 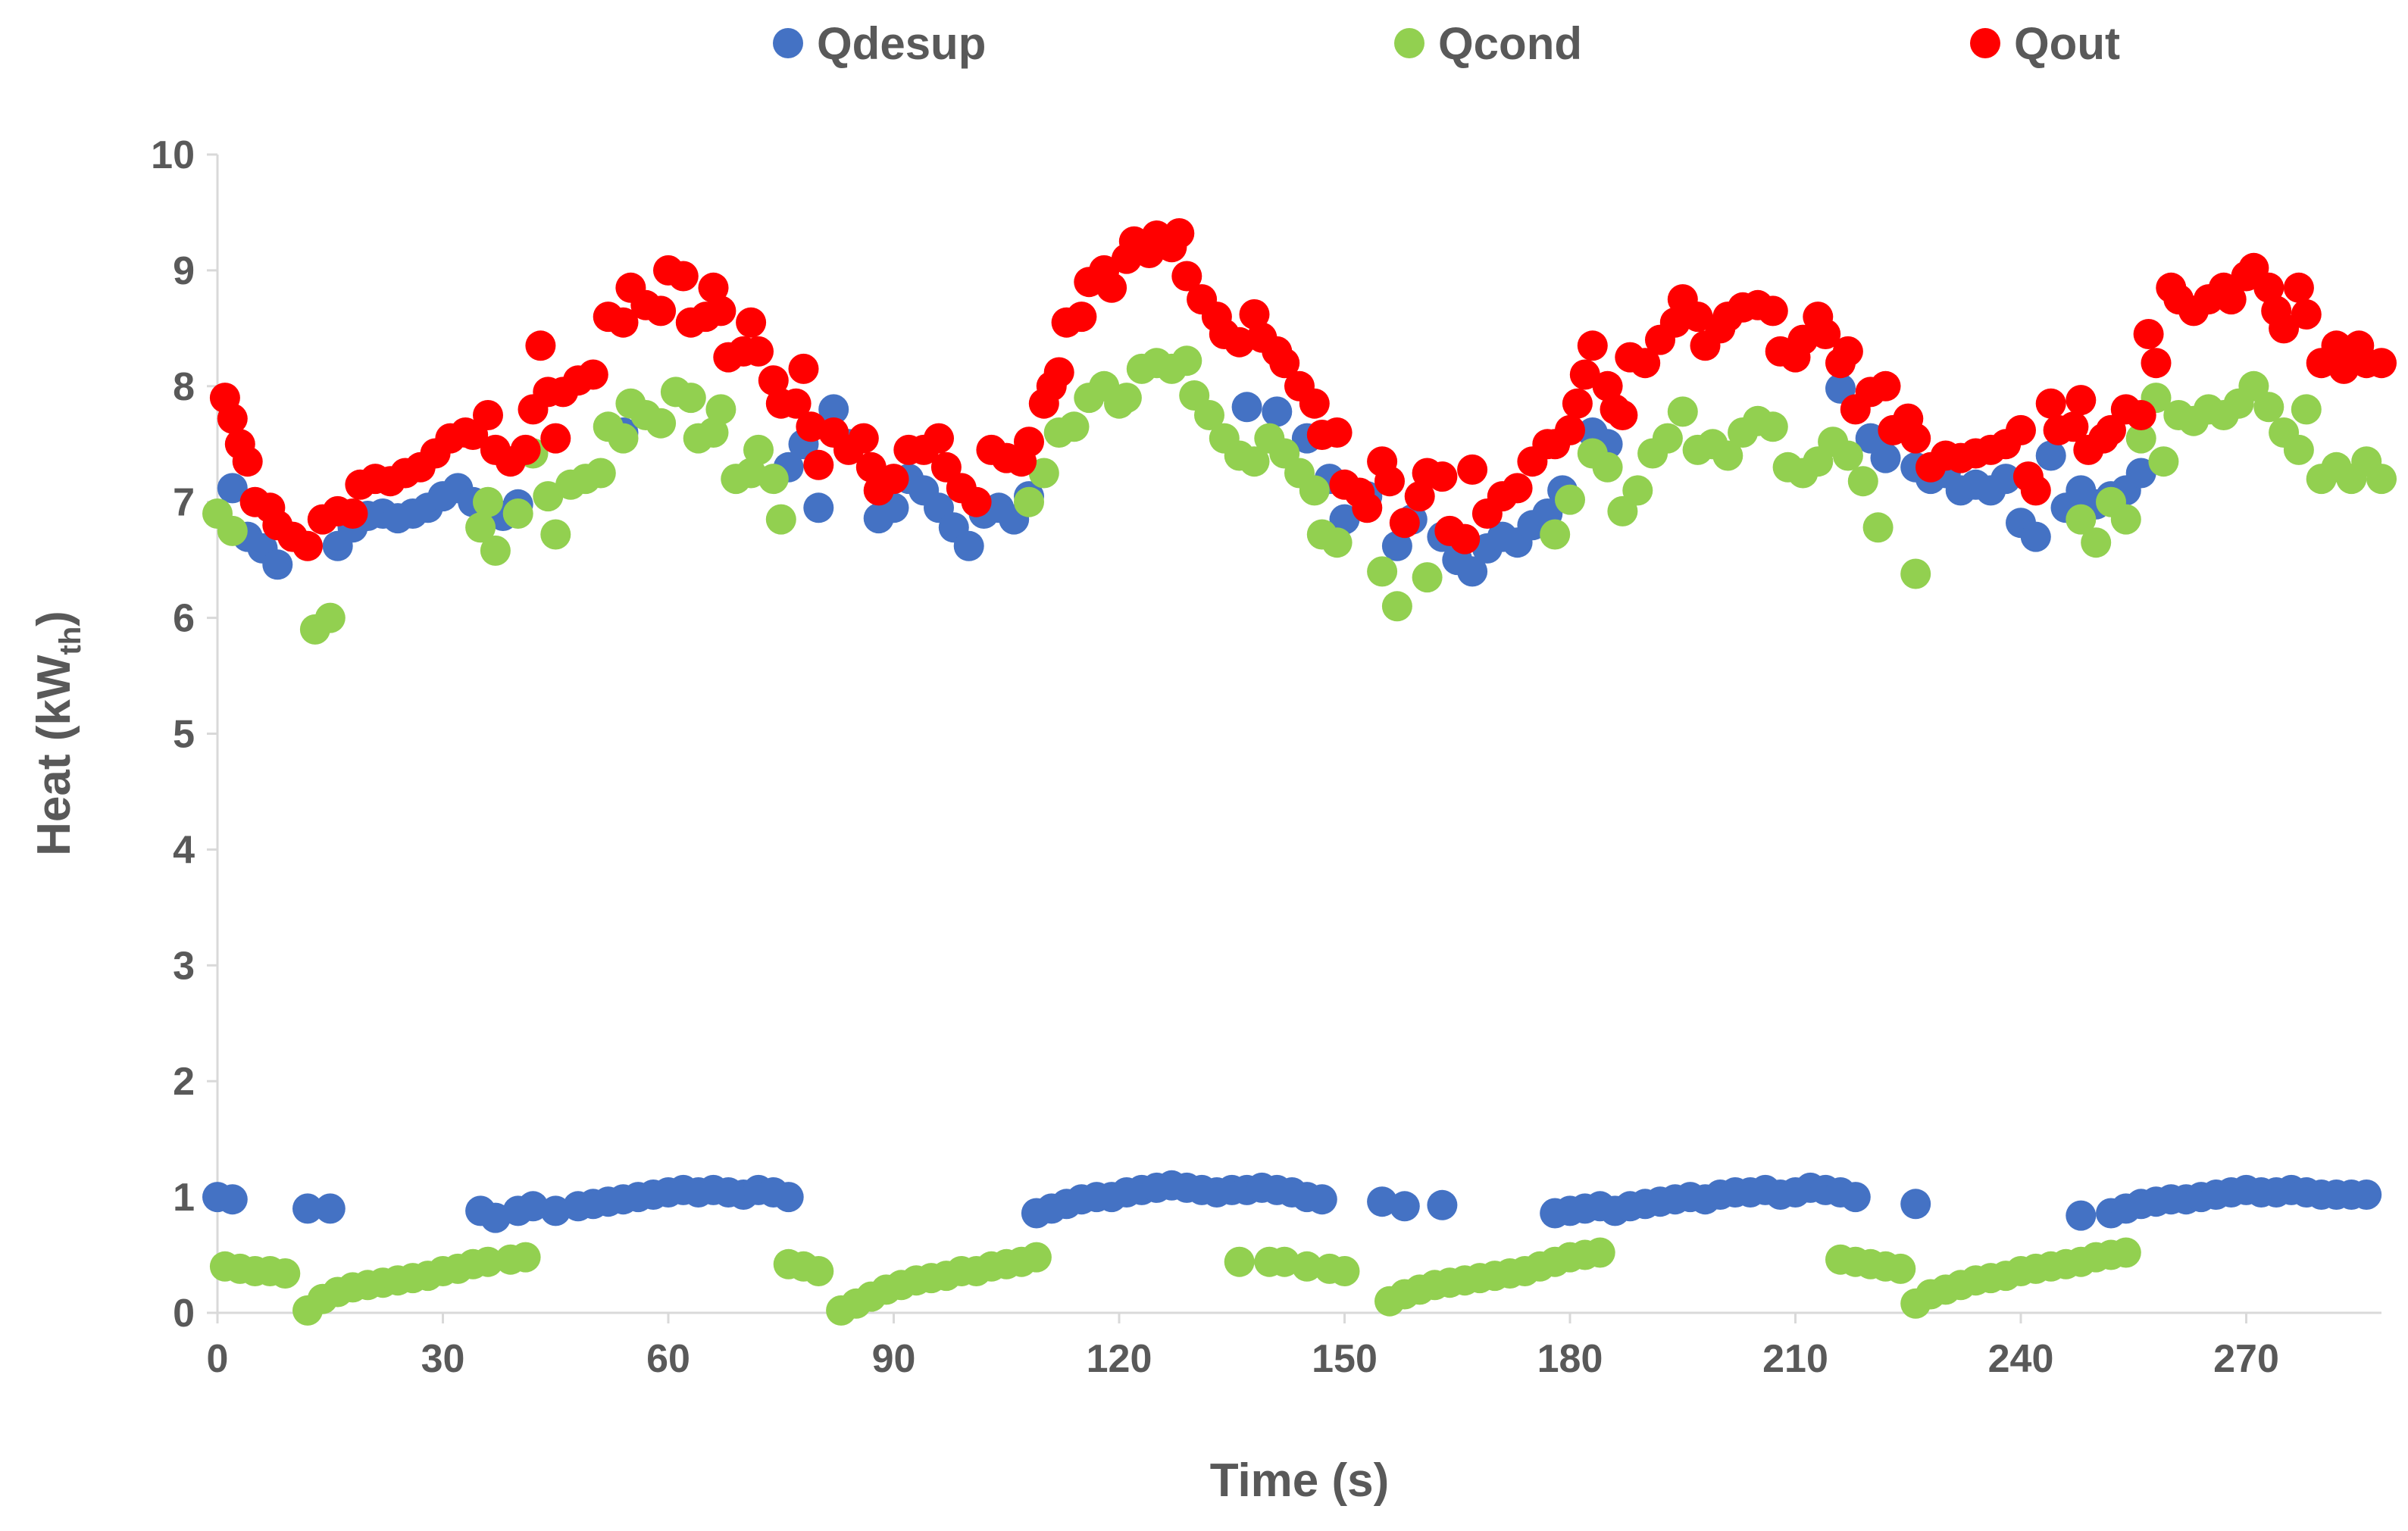 What do you see at coordinates (668, 1359) in the screenshot?
I see `x-tick-label: 60` at bounding box center [668, 1359].